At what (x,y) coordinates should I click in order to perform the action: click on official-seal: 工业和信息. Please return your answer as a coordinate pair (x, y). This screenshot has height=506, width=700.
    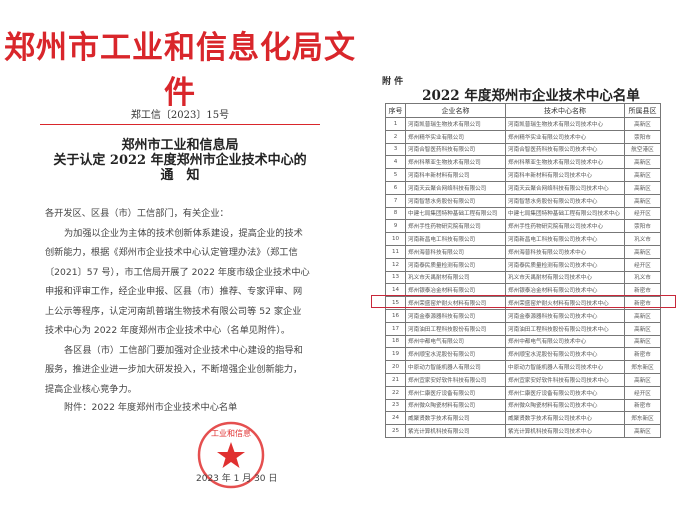
    Looking at the image, I should click on (231, 455).